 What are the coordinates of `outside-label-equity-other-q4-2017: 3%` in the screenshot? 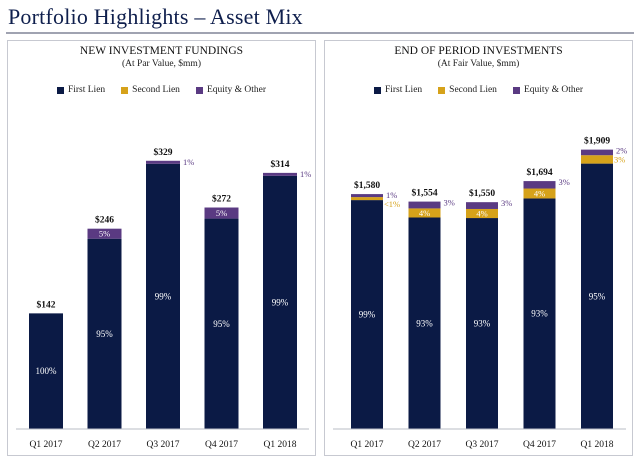 It's located at (564, 182).